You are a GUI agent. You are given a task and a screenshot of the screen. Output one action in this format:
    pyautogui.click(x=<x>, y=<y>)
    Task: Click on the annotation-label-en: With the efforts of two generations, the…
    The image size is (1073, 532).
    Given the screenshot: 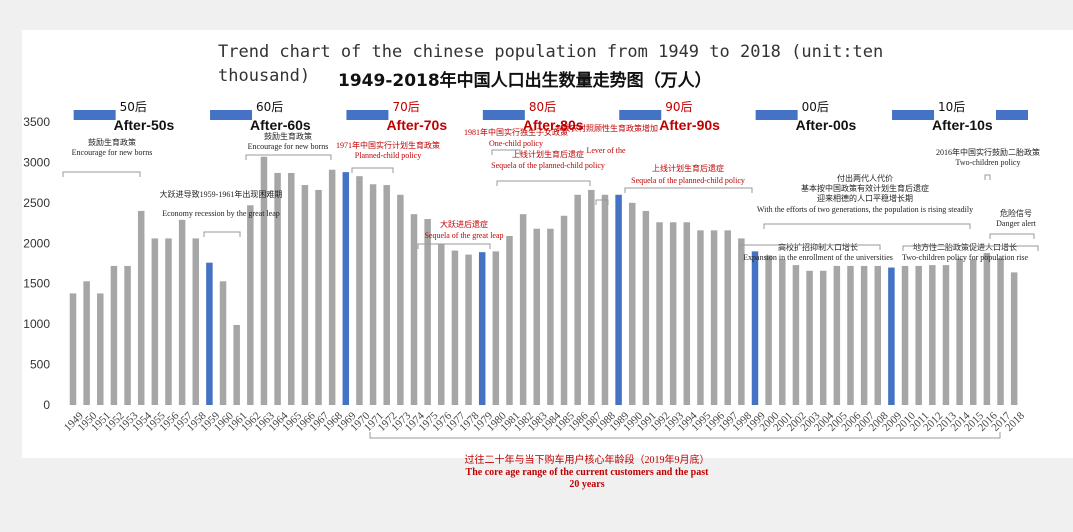 What is the action you would take?
    pyautogui.click(x=865, y=209)
    